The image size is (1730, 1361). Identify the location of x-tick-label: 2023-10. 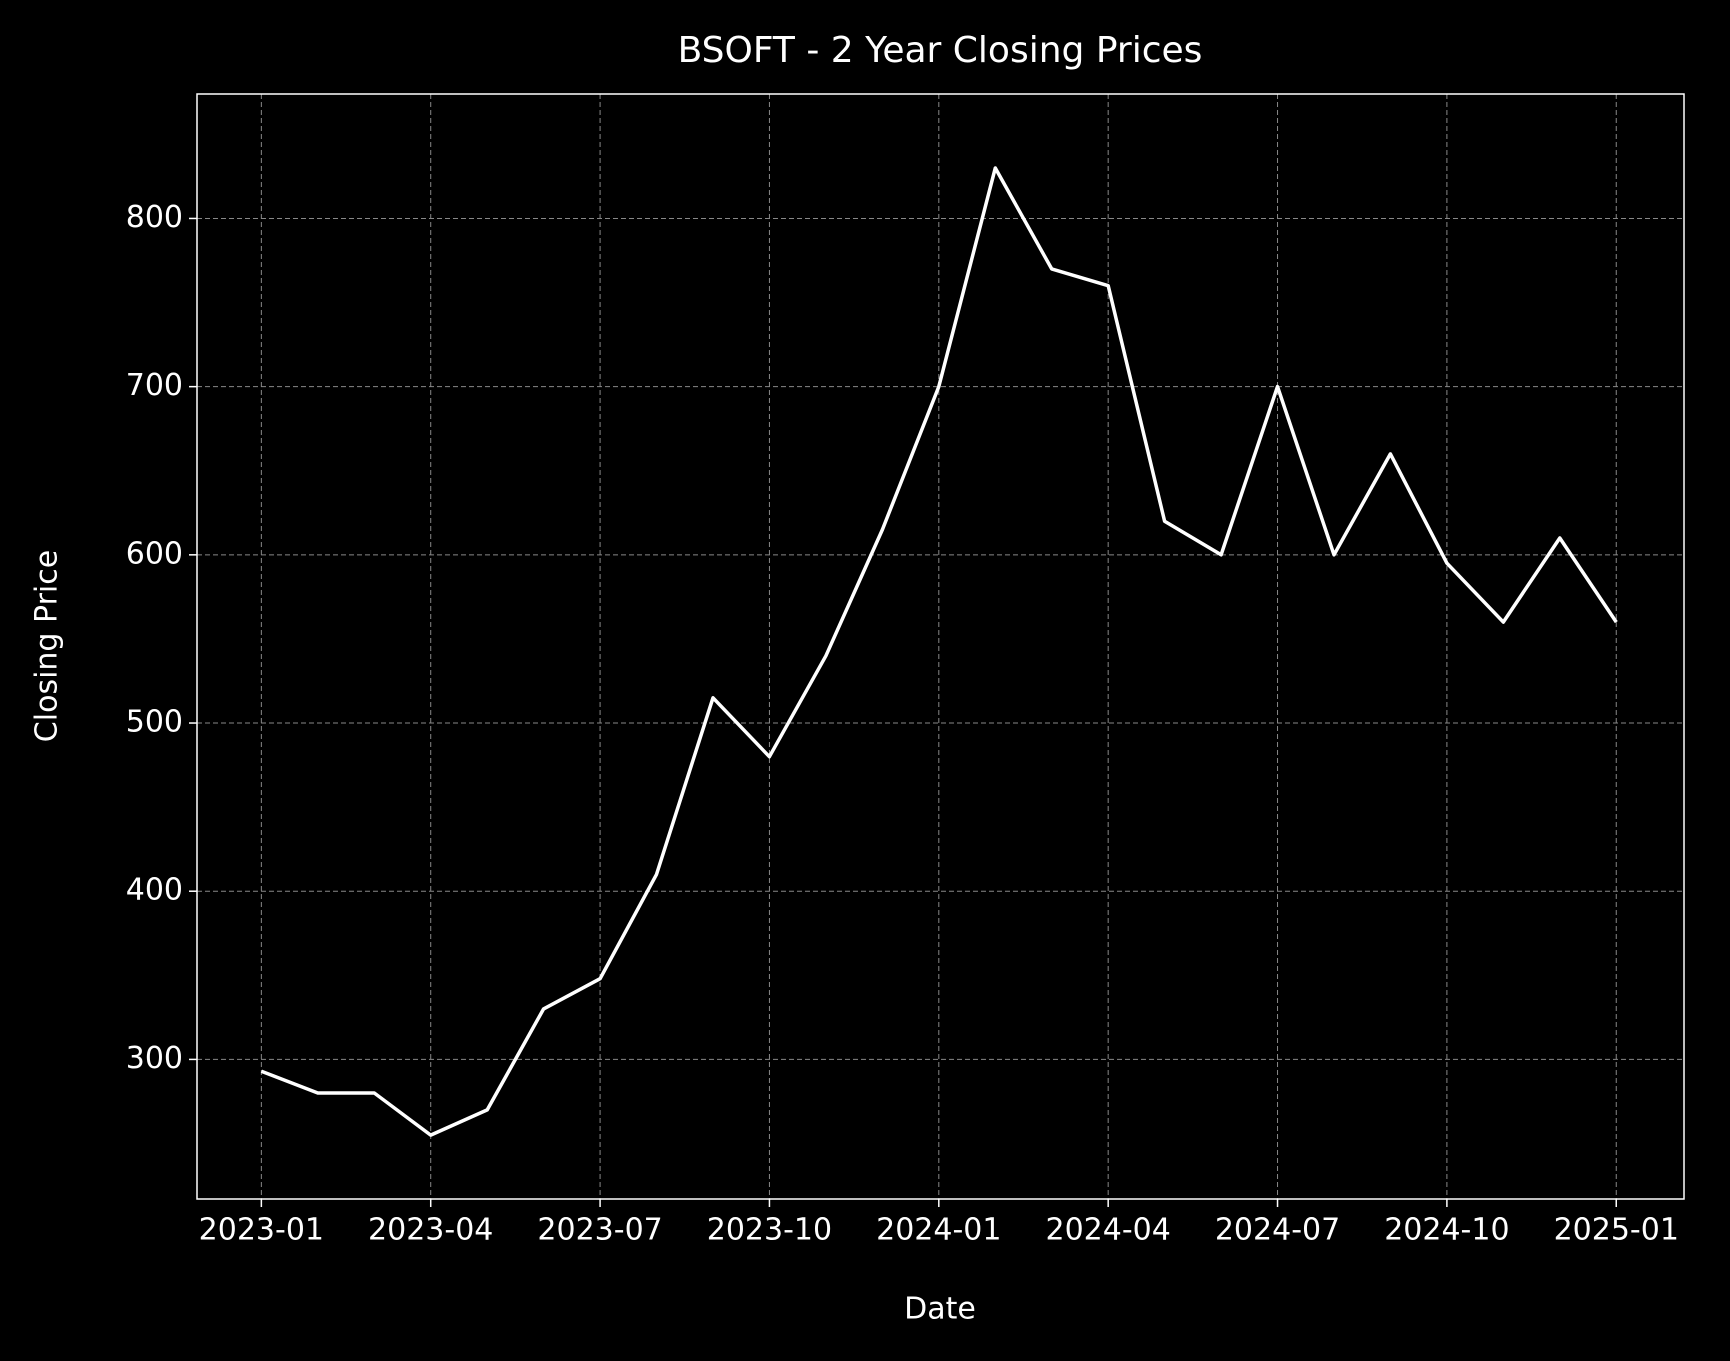
(769, 1230).